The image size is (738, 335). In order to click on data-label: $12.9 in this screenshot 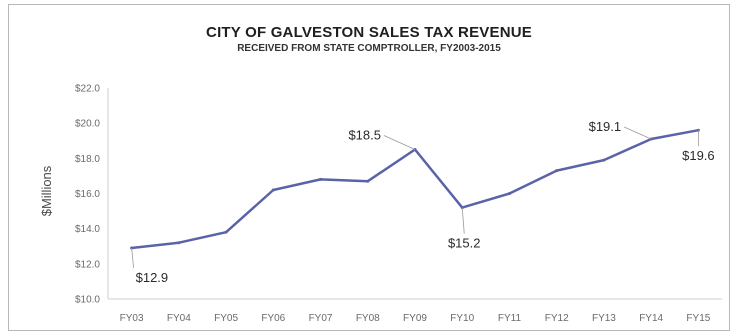, I will do `click(152, 277)`.